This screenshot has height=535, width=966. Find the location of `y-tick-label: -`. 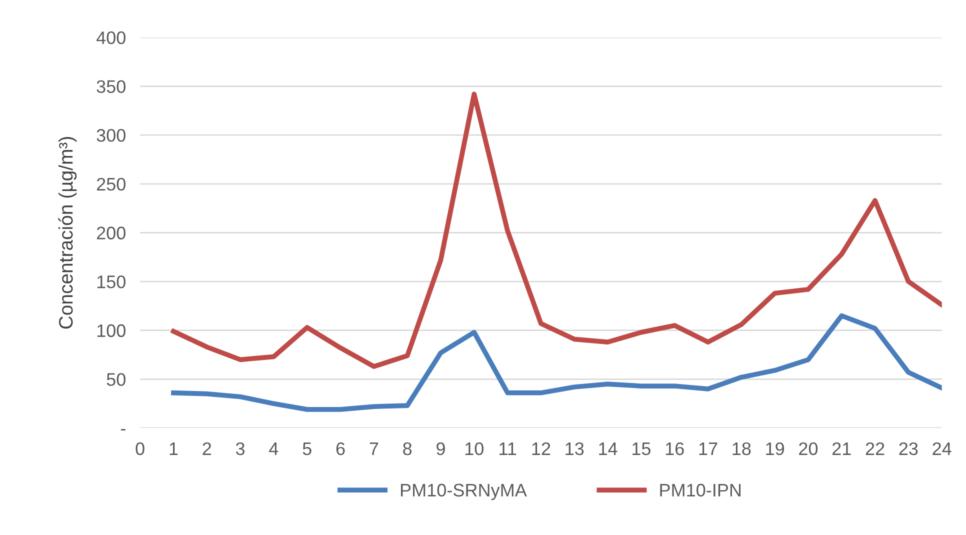

y-tick-label: - is located at coordinates (123, 429).